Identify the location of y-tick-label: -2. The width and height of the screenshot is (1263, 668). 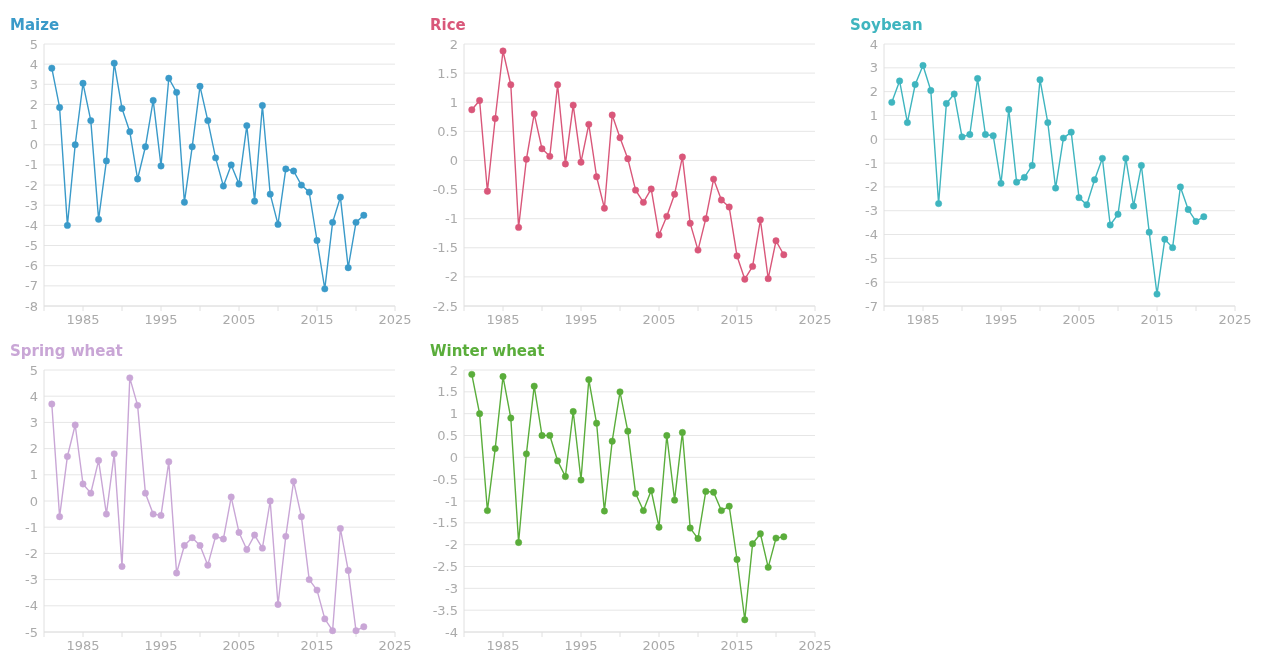
(451, 545).